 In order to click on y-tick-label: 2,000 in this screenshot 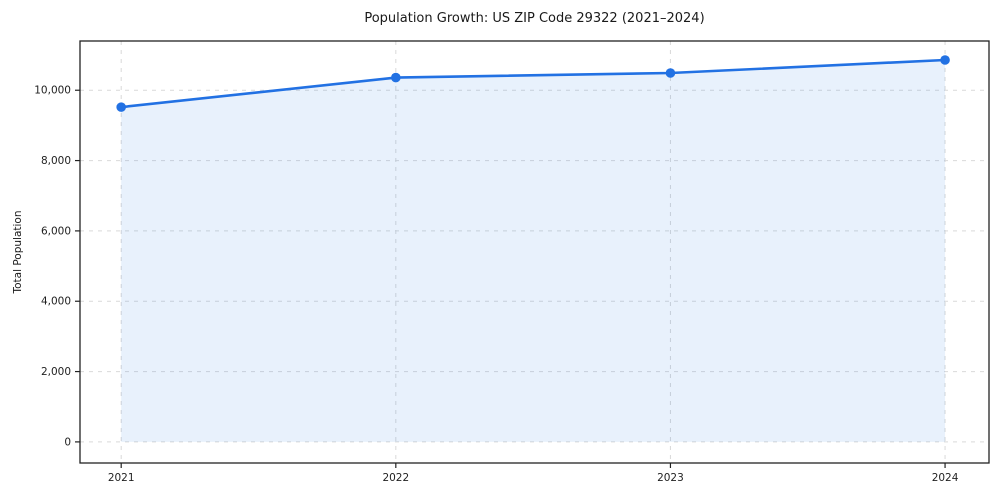, I will do `click(56, 372)`.